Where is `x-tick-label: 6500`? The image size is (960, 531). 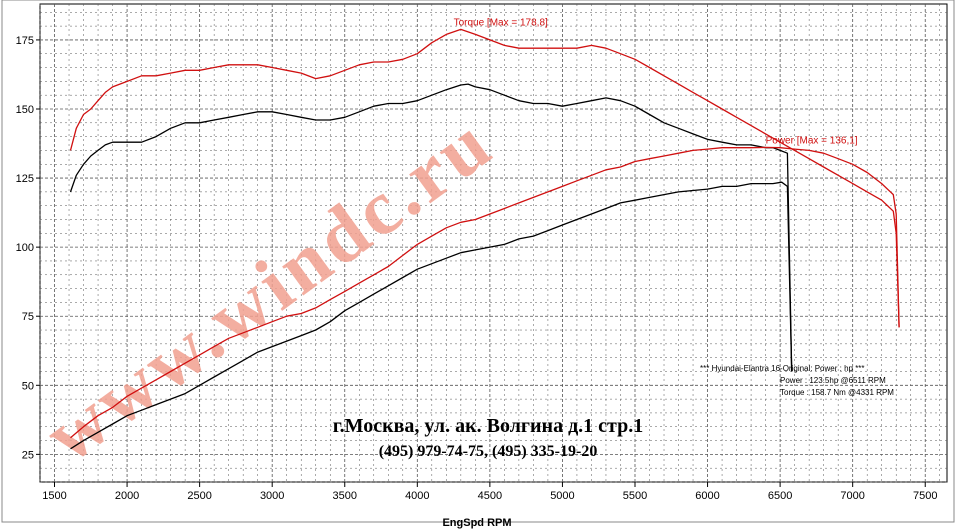
x-tick-label: 6500 is located at coordinates (780, 496).